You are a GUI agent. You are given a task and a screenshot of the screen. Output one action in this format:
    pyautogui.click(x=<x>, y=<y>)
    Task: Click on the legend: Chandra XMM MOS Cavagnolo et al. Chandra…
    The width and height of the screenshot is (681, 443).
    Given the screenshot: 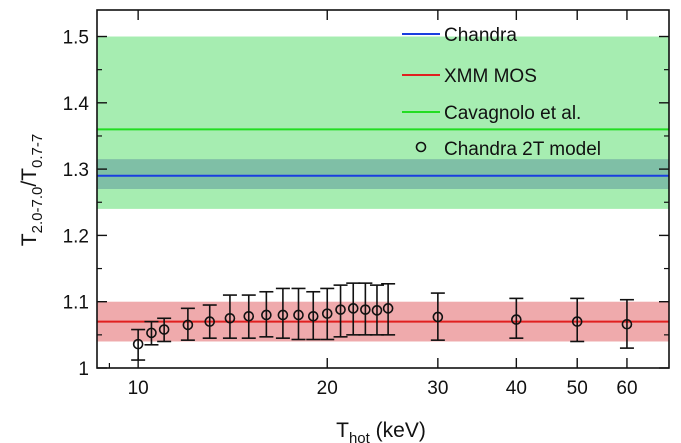 What is the action you would take?
    pyautogui.click(x=501, y=92)
    